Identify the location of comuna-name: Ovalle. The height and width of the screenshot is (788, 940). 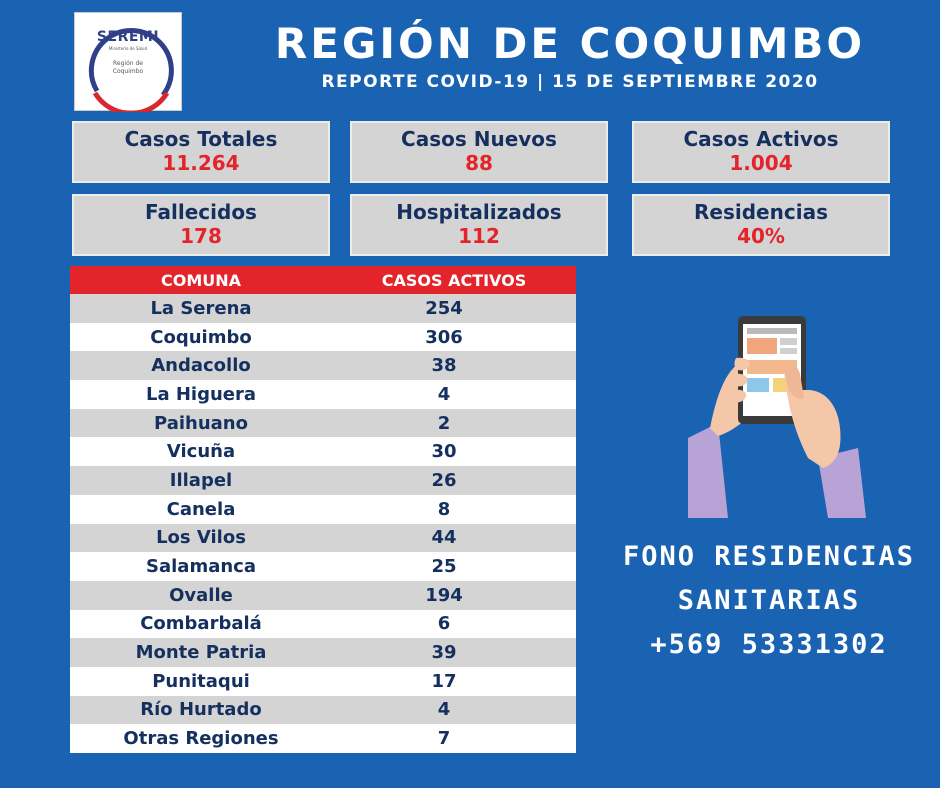
(201, 595).